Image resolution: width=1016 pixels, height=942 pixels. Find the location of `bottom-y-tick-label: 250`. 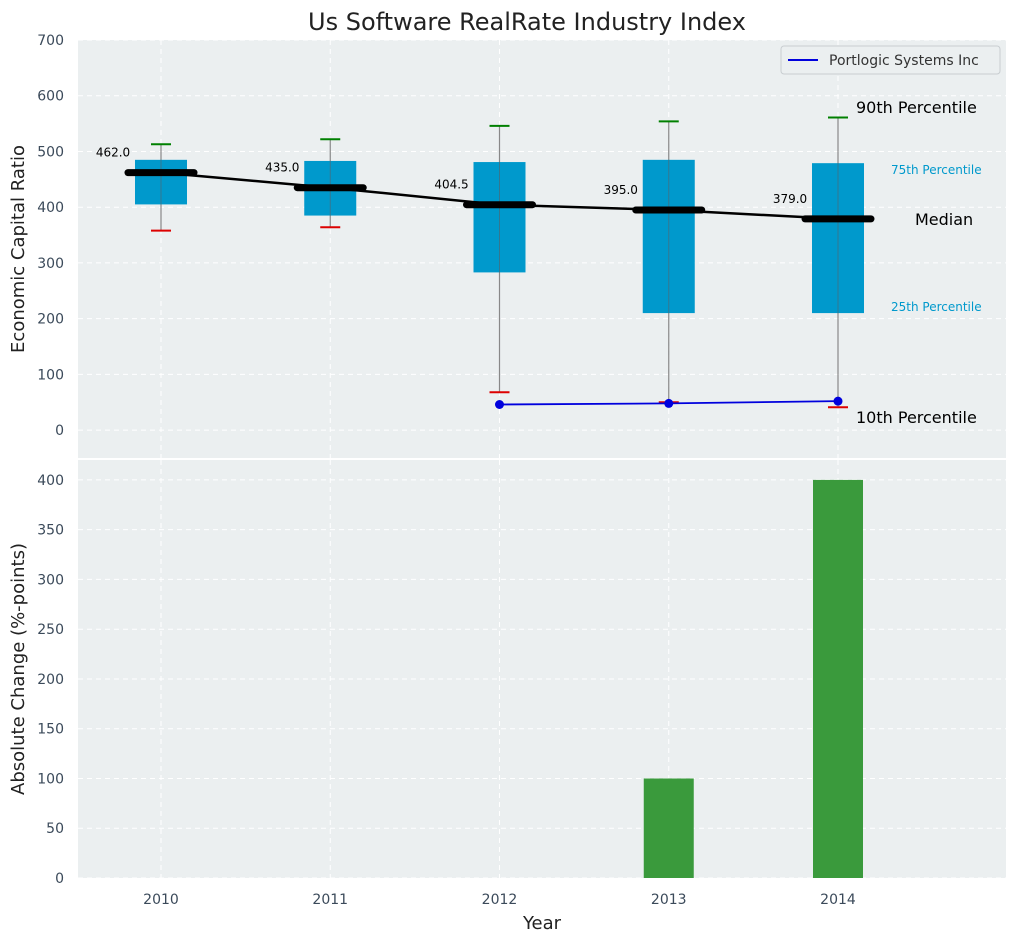

bottom-y-tick-label: 250 is located at coordinates (50, 630).